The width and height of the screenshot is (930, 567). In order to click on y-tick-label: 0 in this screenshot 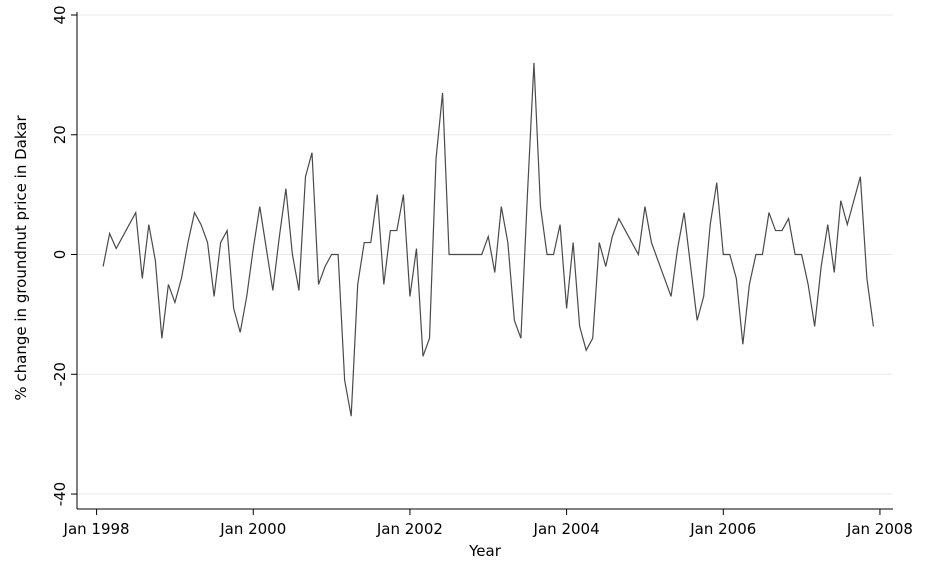, I will do `click(60, 255)`.